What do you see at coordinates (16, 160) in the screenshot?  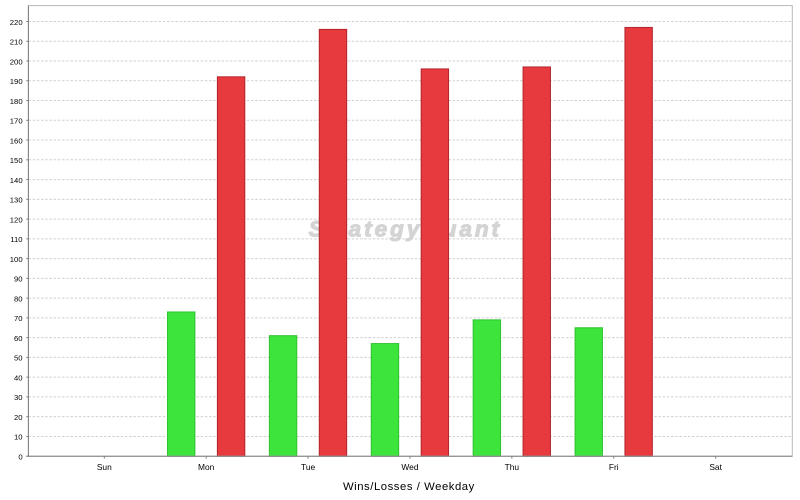 I see `svg-text: 150` at bounding box center [16, 160].